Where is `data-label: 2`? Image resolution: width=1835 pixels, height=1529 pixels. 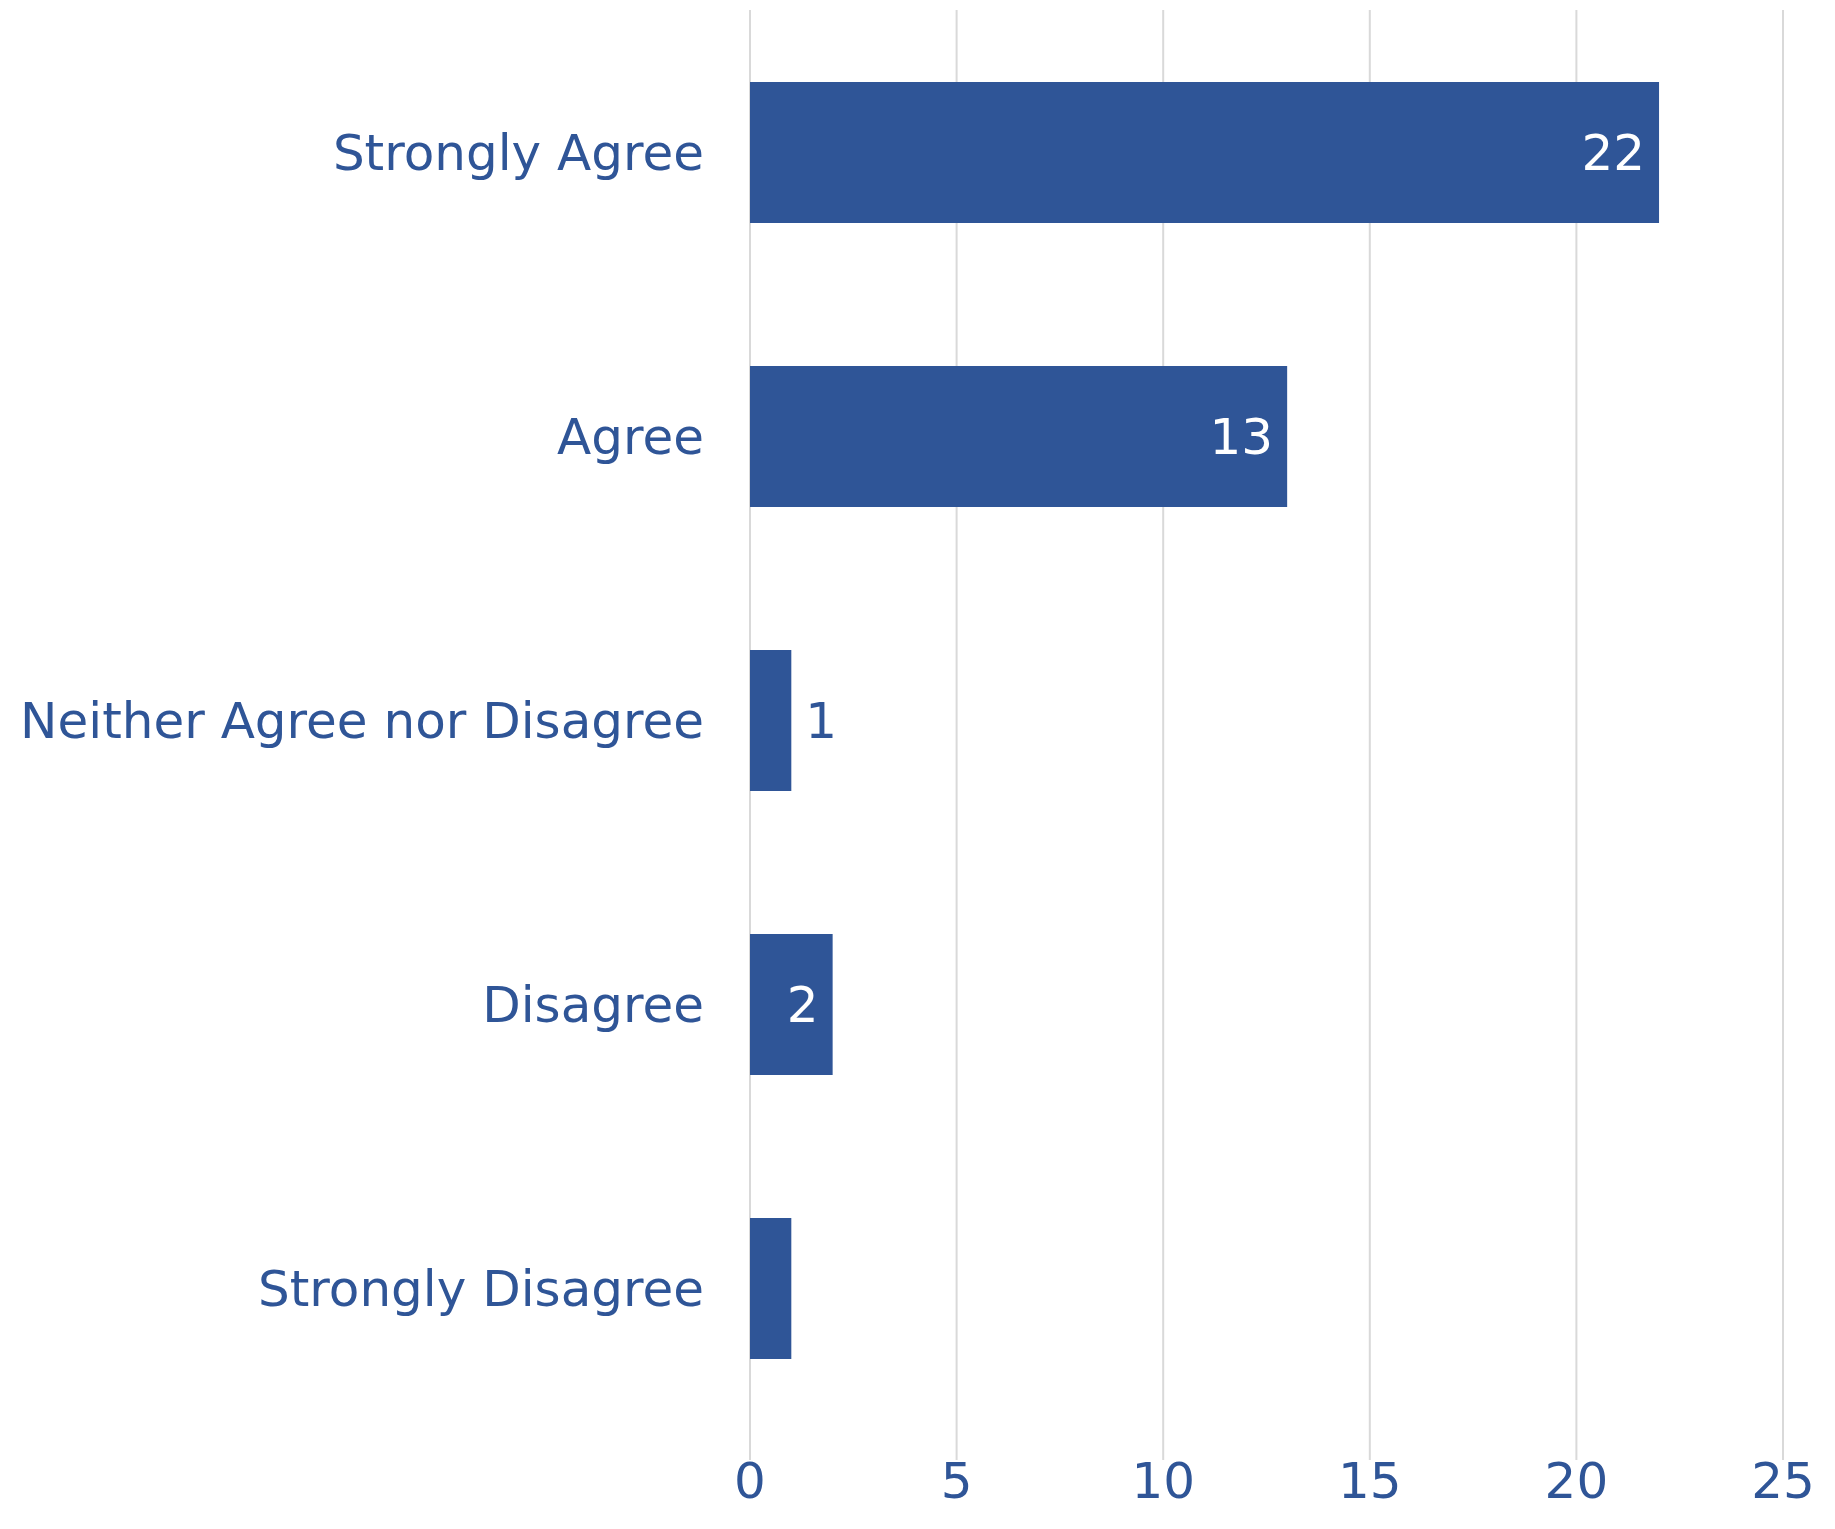 data-label: 2 is located at coordinates (802, 1004).